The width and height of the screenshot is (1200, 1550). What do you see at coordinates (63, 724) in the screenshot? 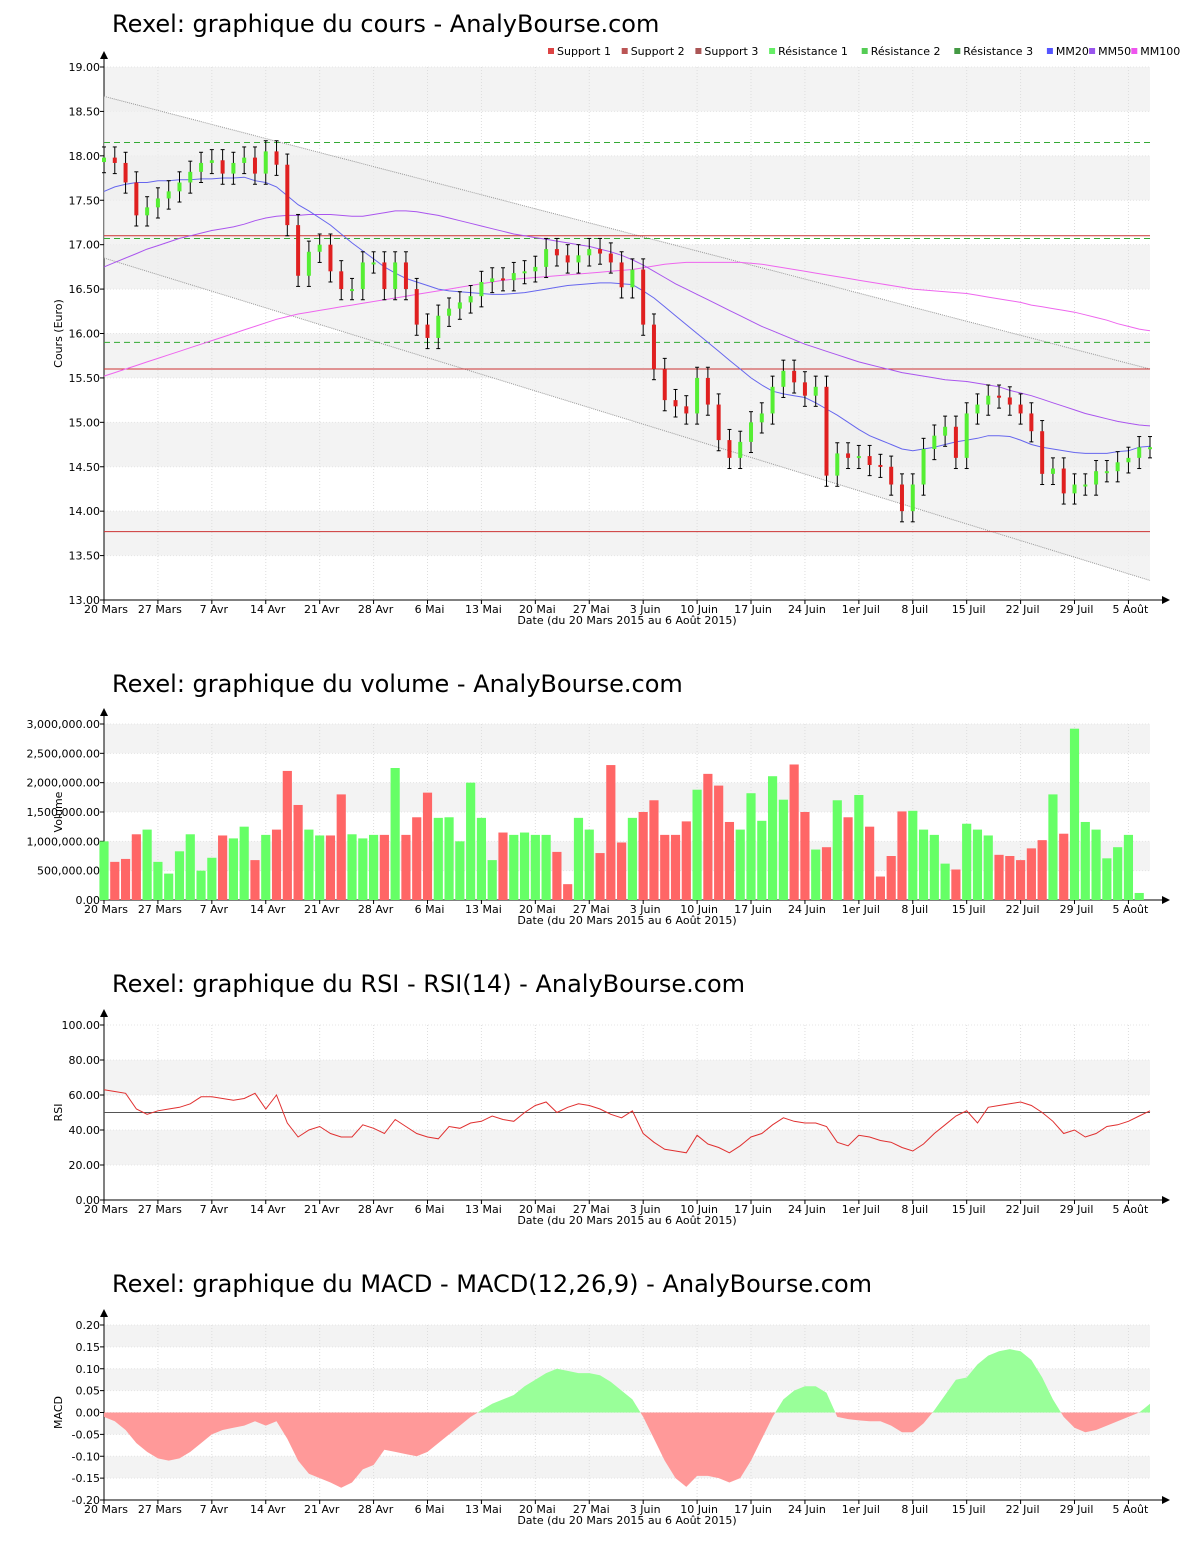
I see `volume-ytick-label: 3,000,000.00` at bounding box center [63, 724].